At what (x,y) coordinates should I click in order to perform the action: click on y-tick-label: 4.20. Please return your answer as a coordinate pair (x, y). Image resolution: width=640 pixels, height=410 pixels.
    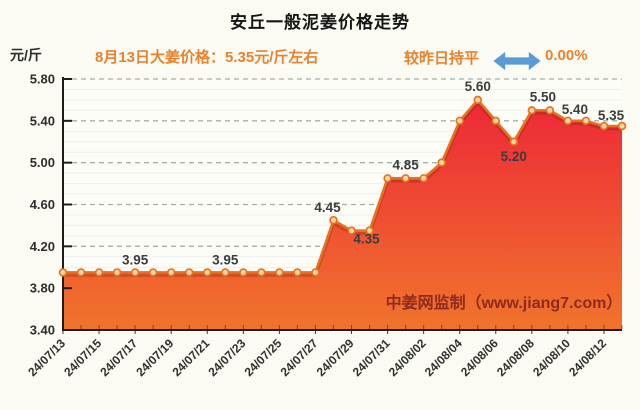
    Looking at the image, I should click on (42, 246).